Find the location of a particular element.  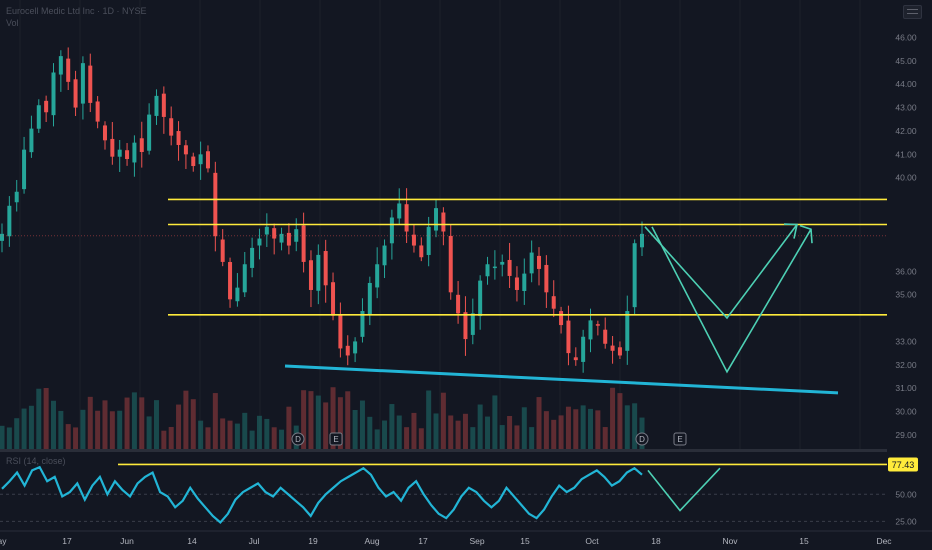

pane-divider is located at coordinates (466, 450).